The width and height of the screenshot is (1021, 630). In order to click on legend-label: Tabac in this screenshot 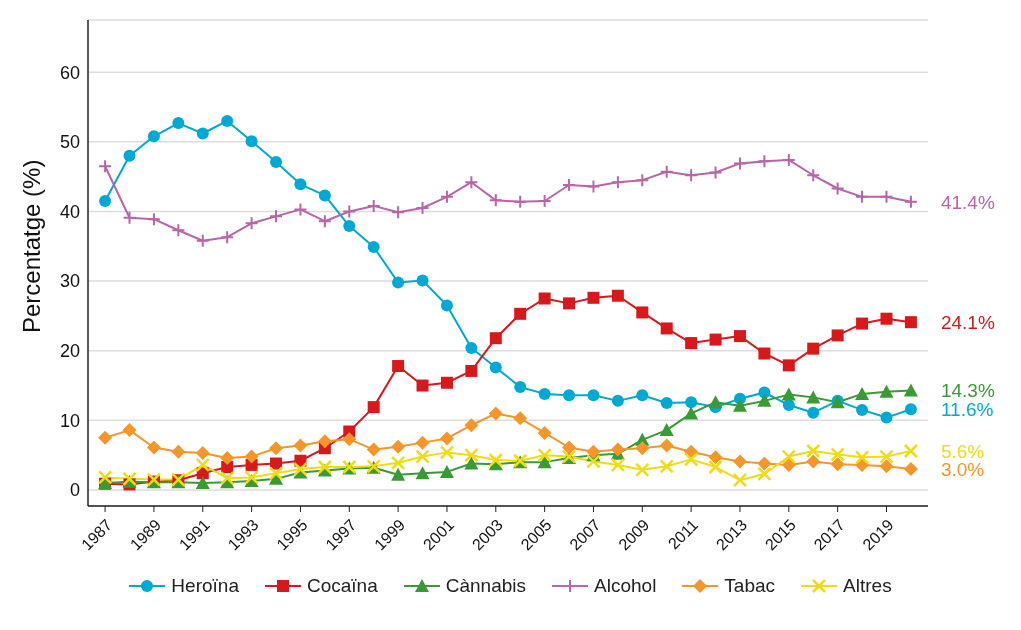, I will do `click(750, 586)`.